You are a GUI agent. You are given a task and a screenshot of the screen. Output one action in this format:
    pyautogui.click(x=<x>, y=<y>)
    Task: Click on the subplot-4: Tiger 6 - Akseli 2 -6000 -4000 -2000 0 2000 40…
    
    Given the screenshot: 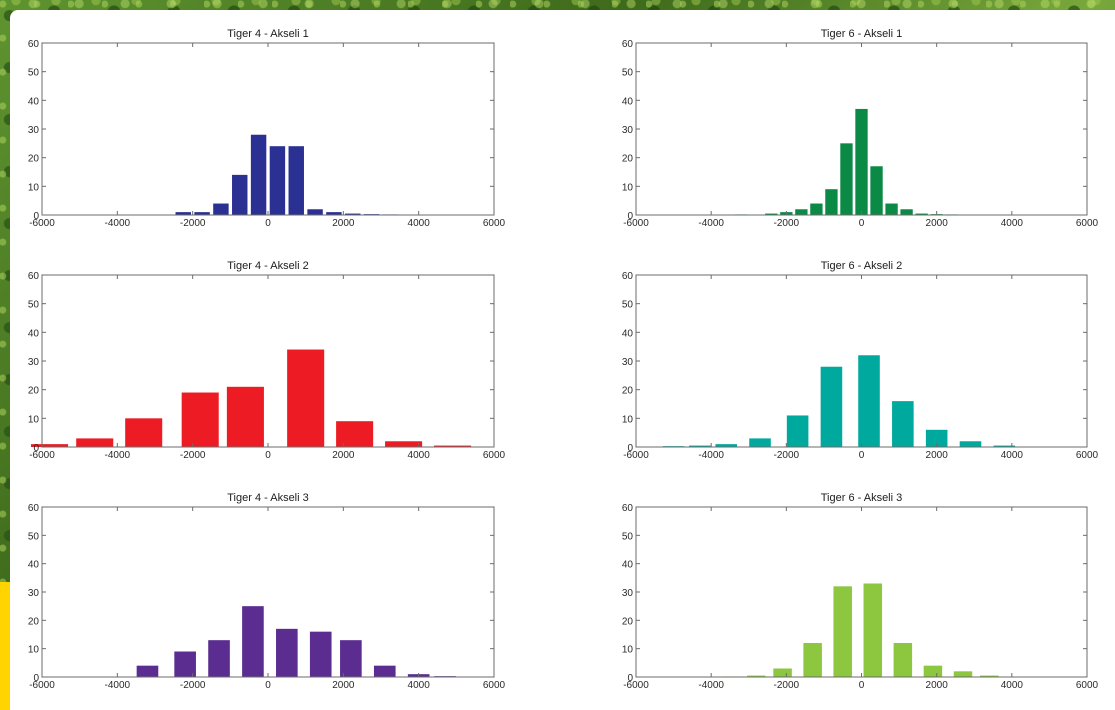 What is the action you would take?
    pyautogui.click(x=860, y=360)
    